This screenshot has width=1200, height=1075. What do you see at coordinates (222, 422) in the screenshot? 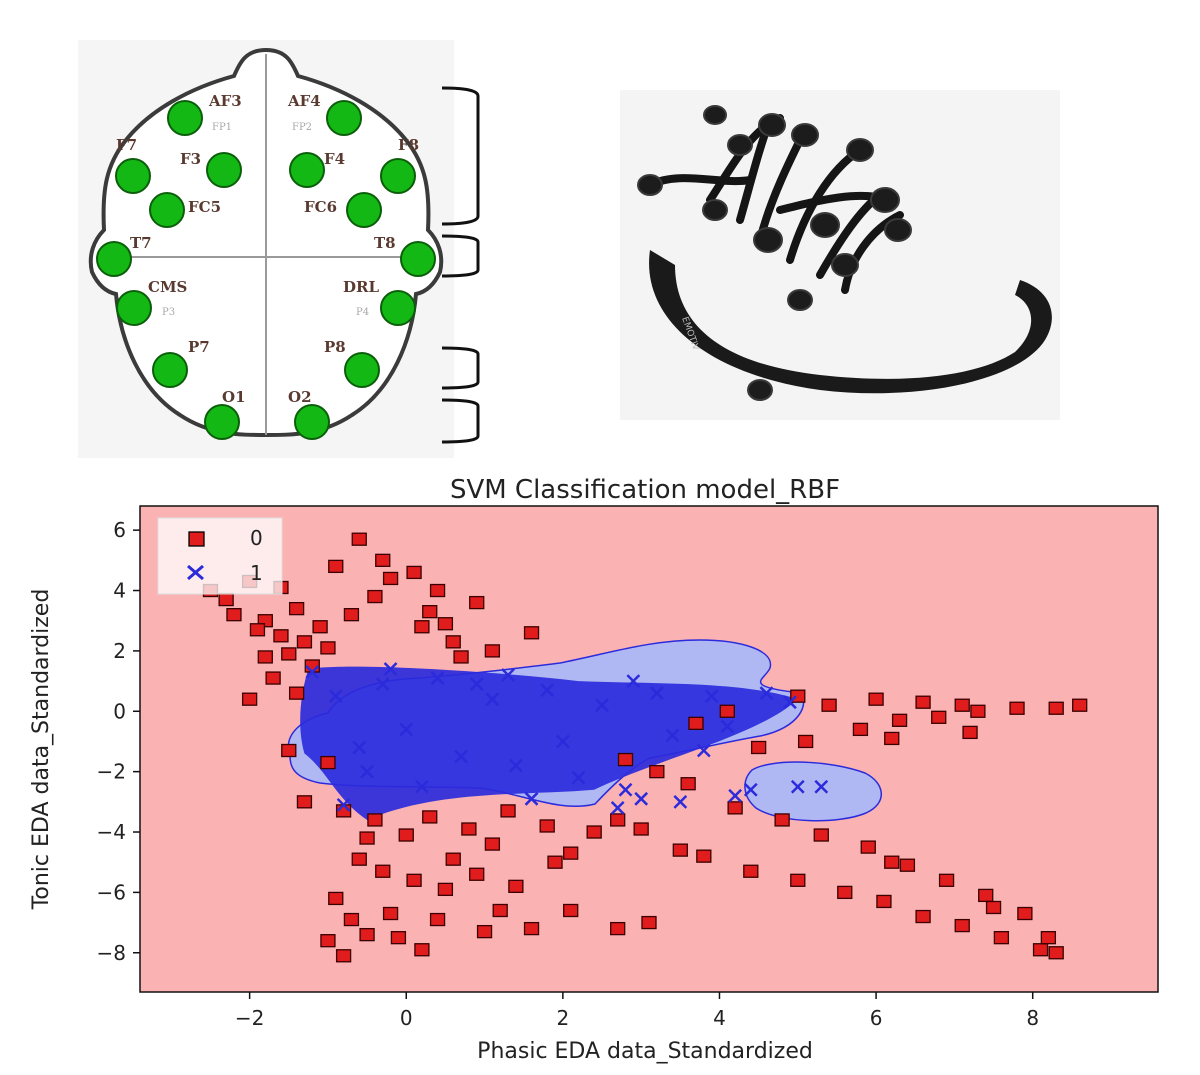
I see `electrode-o1` at bounding box center [222, 422].